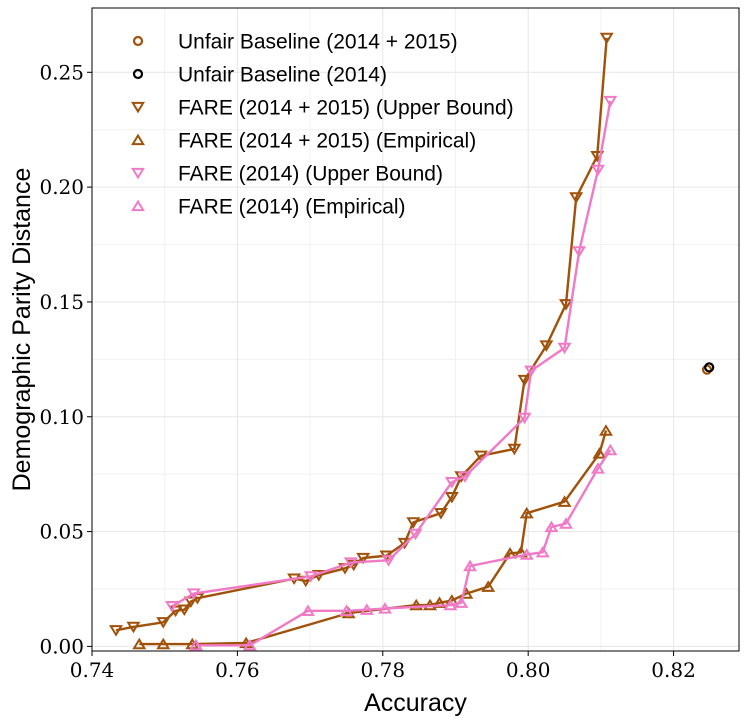  What do you see at coordinates (61, 187) in the screenshot?
I see `y-tick-label: 0.20` at bounding box center [61, 187].